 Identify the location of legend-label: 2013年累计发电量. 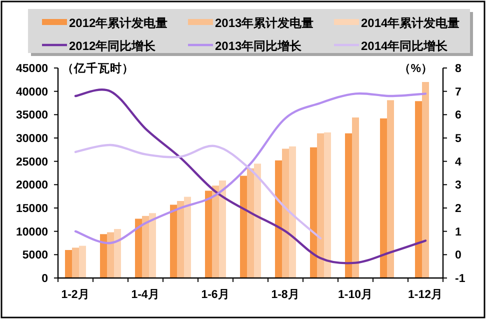
(264, 23).